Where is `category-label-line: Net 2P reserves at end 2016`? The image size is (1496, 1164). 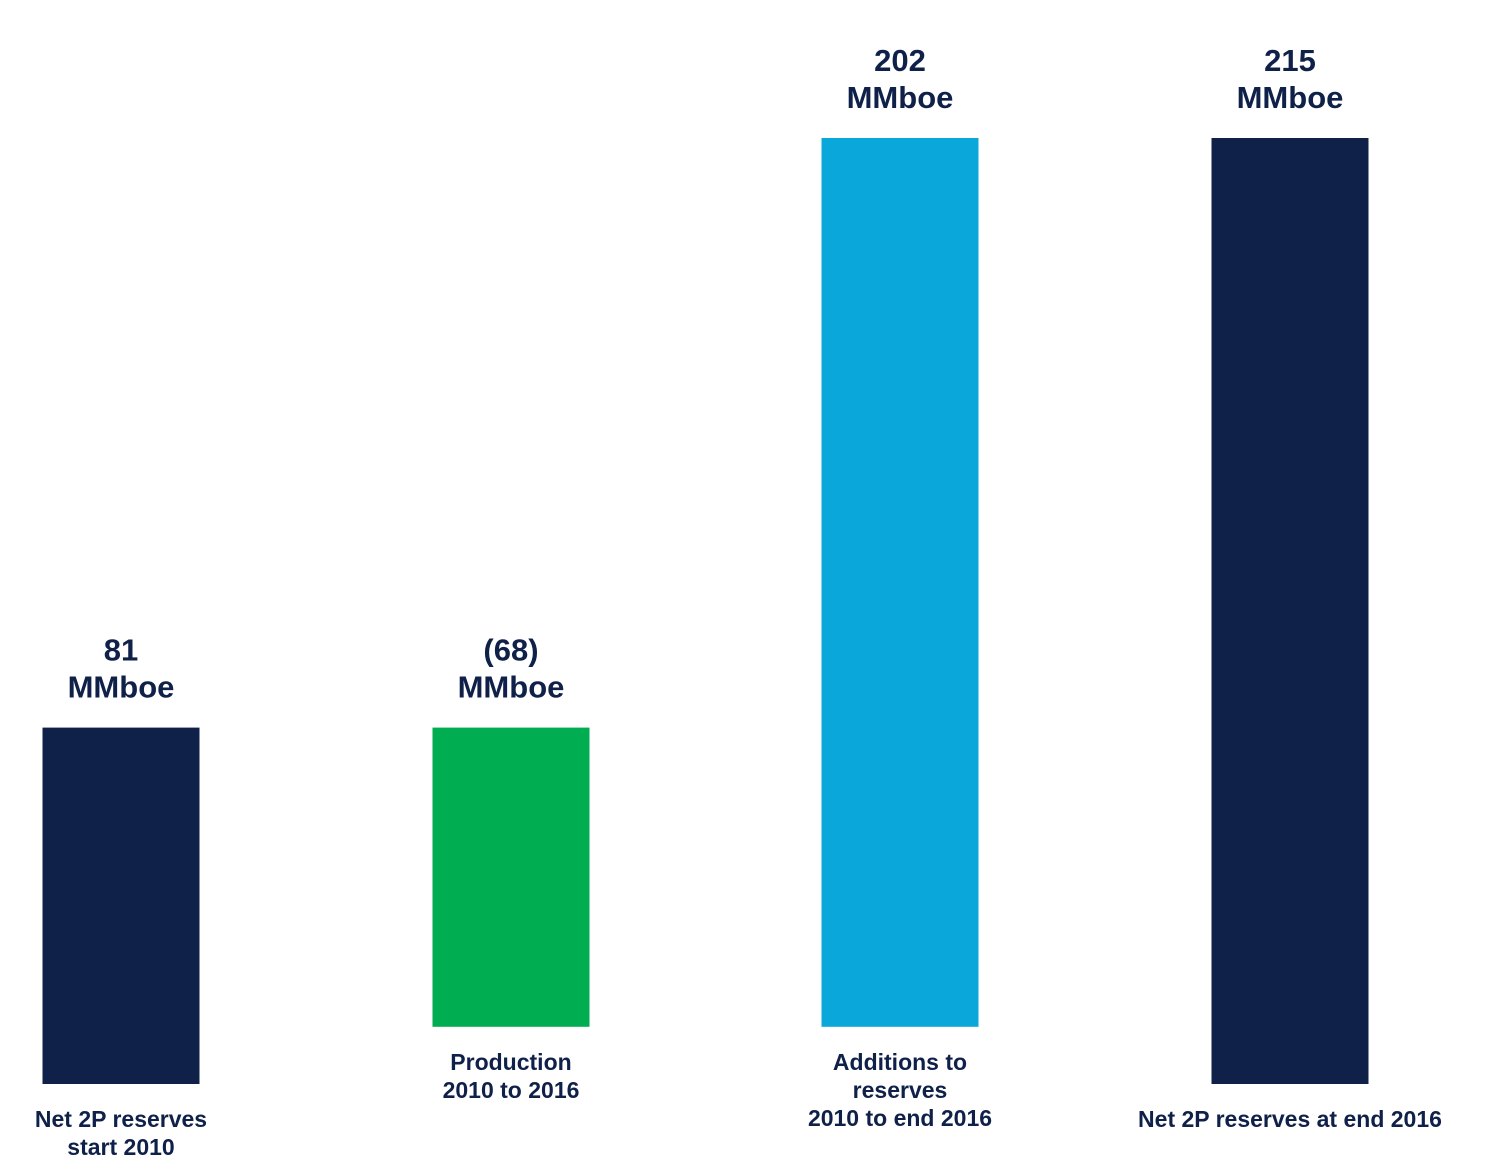 category-label-line: Net 2P reserves at end 2016 is located at coordinates (1290, 1119).